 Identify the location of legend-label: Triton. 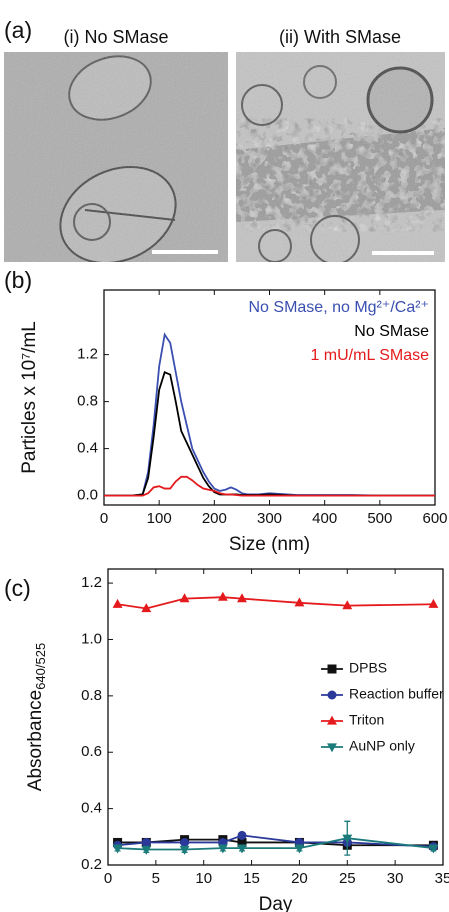
(366, 720).